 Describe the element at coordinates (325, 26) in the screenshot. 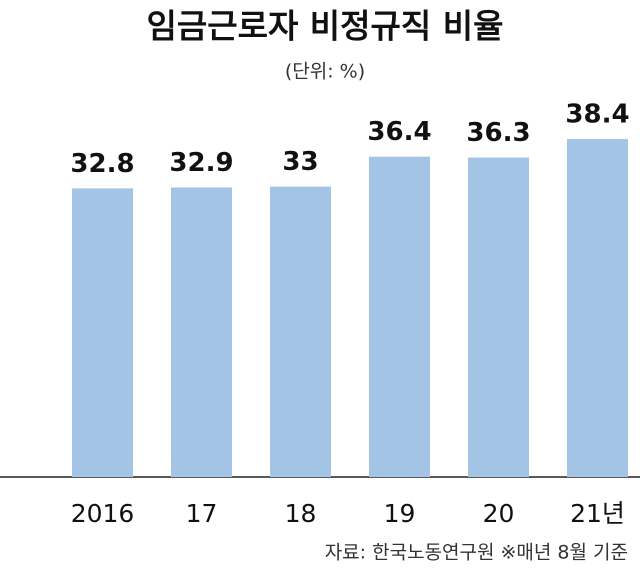

I see `chart-title: 임금근로자 비정규직 비율` at that location.